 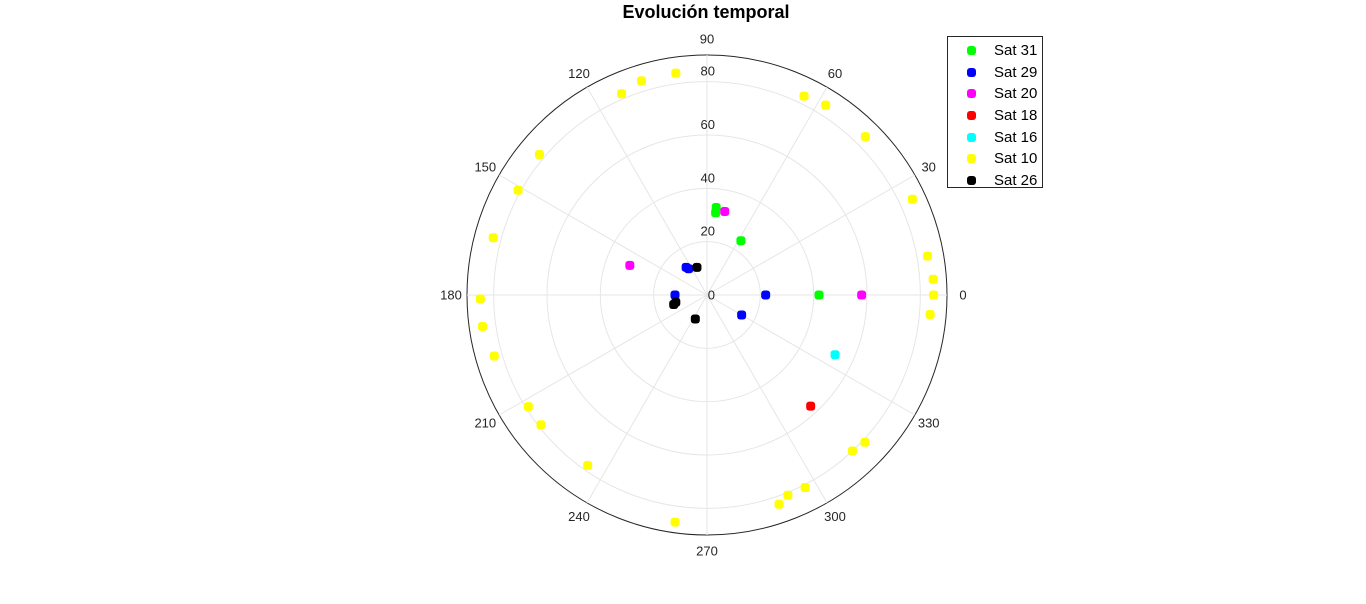 What do you see at coordinates (708, 231) in the screenshot?
I see `r-tick-label: 20` at bounding box center [708, 231].